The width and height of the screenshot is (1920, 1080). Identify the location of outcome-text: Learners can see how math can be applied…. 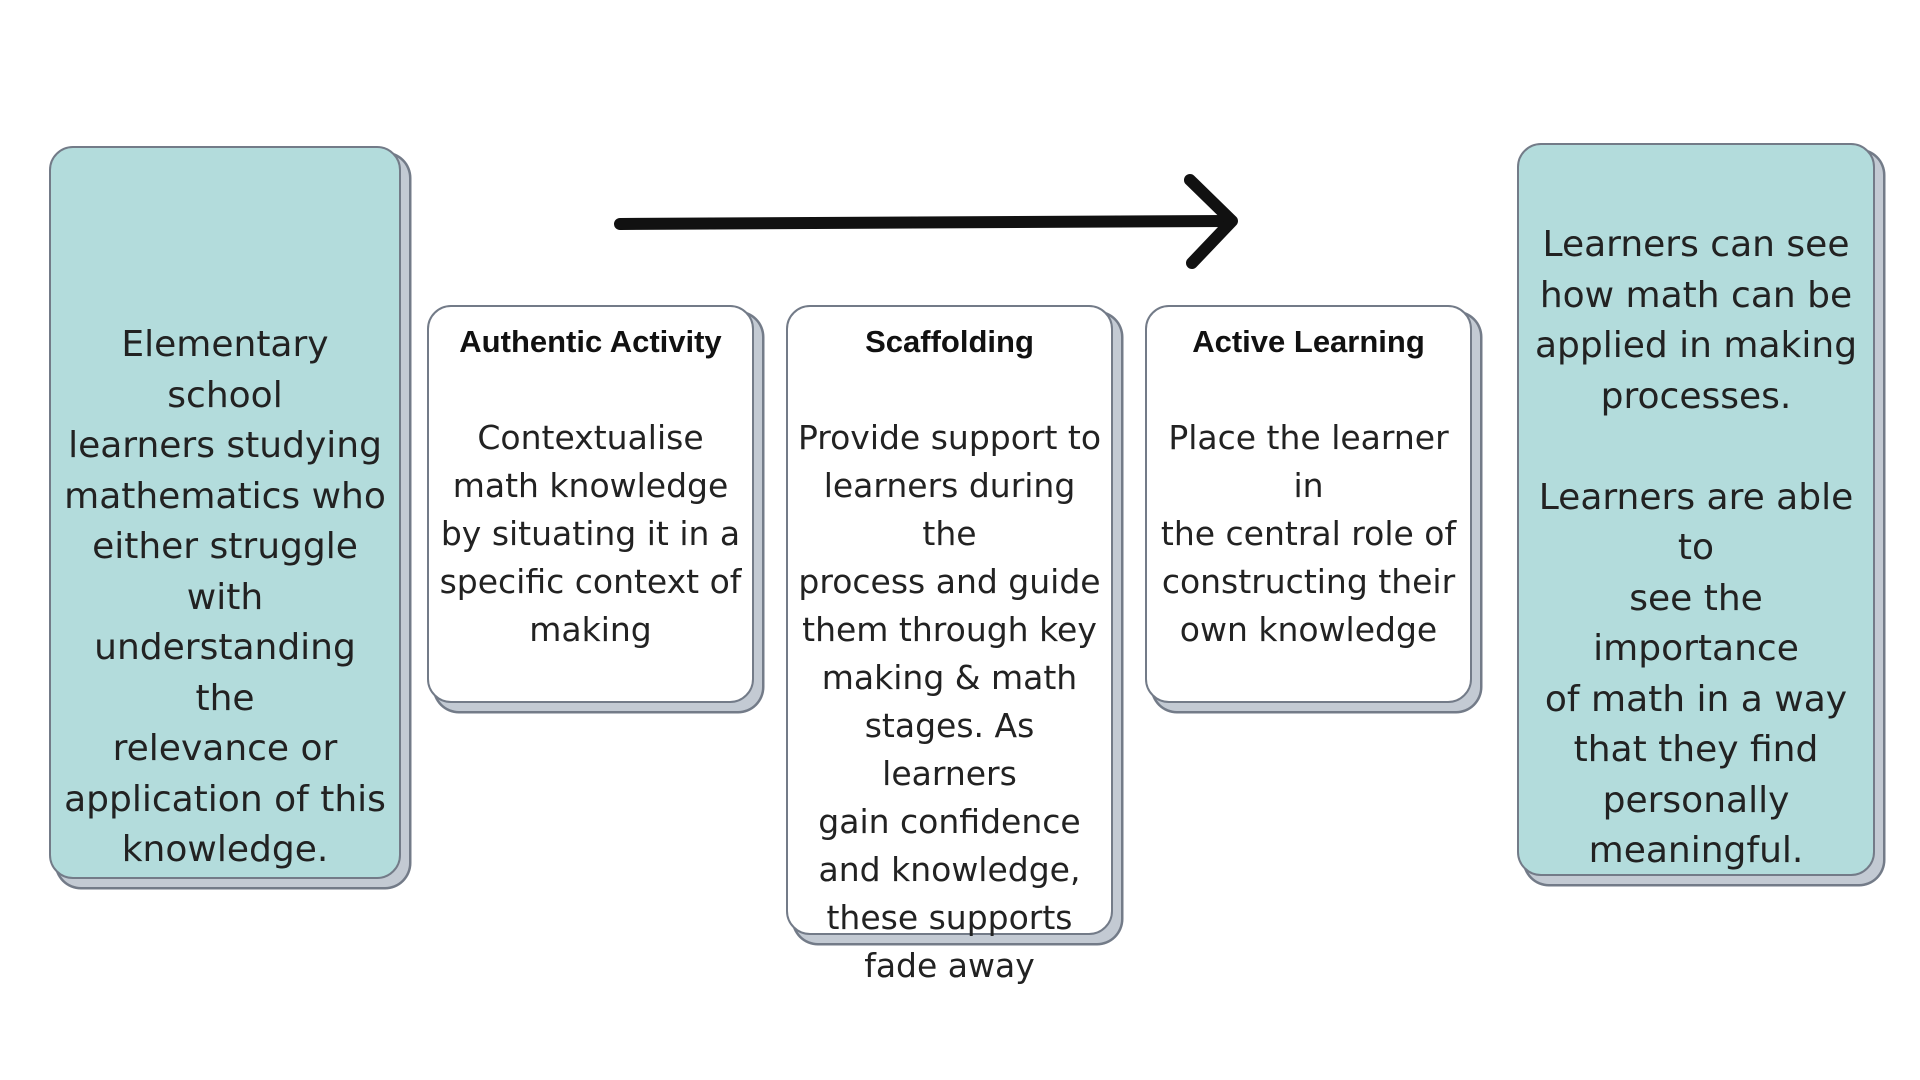
(1696, 547).